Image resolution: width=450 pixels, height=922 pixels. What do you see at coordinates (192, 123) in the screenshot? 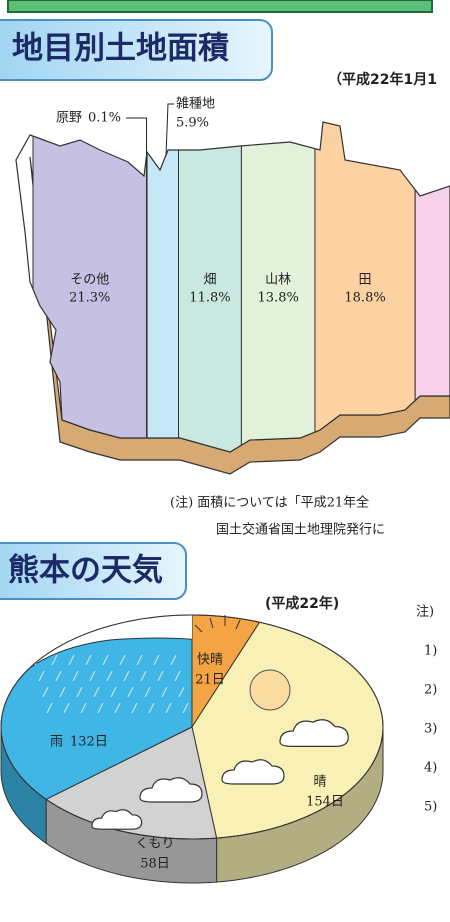
I see `value-label: 5.9%` at bounding box center [192, 123].